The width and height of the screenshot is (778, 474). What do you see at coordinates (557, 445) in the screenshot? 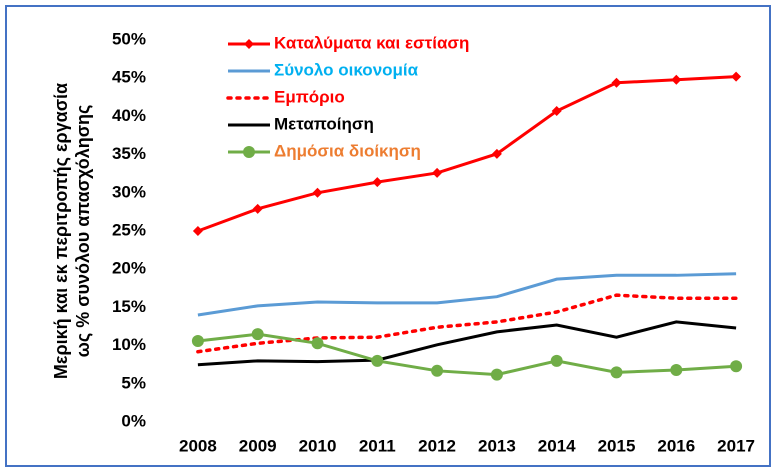
I see `x-tick-label: 2014` at bounding box center [557, 445].